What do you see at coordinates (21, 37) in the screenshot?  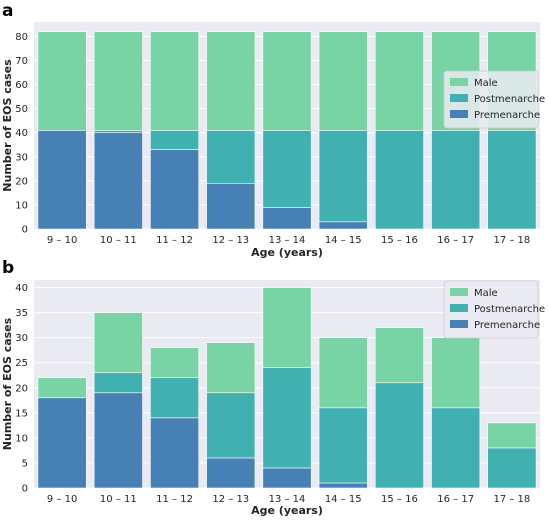 I see `y-tick-label: 80` at bounding box center [21, 37].